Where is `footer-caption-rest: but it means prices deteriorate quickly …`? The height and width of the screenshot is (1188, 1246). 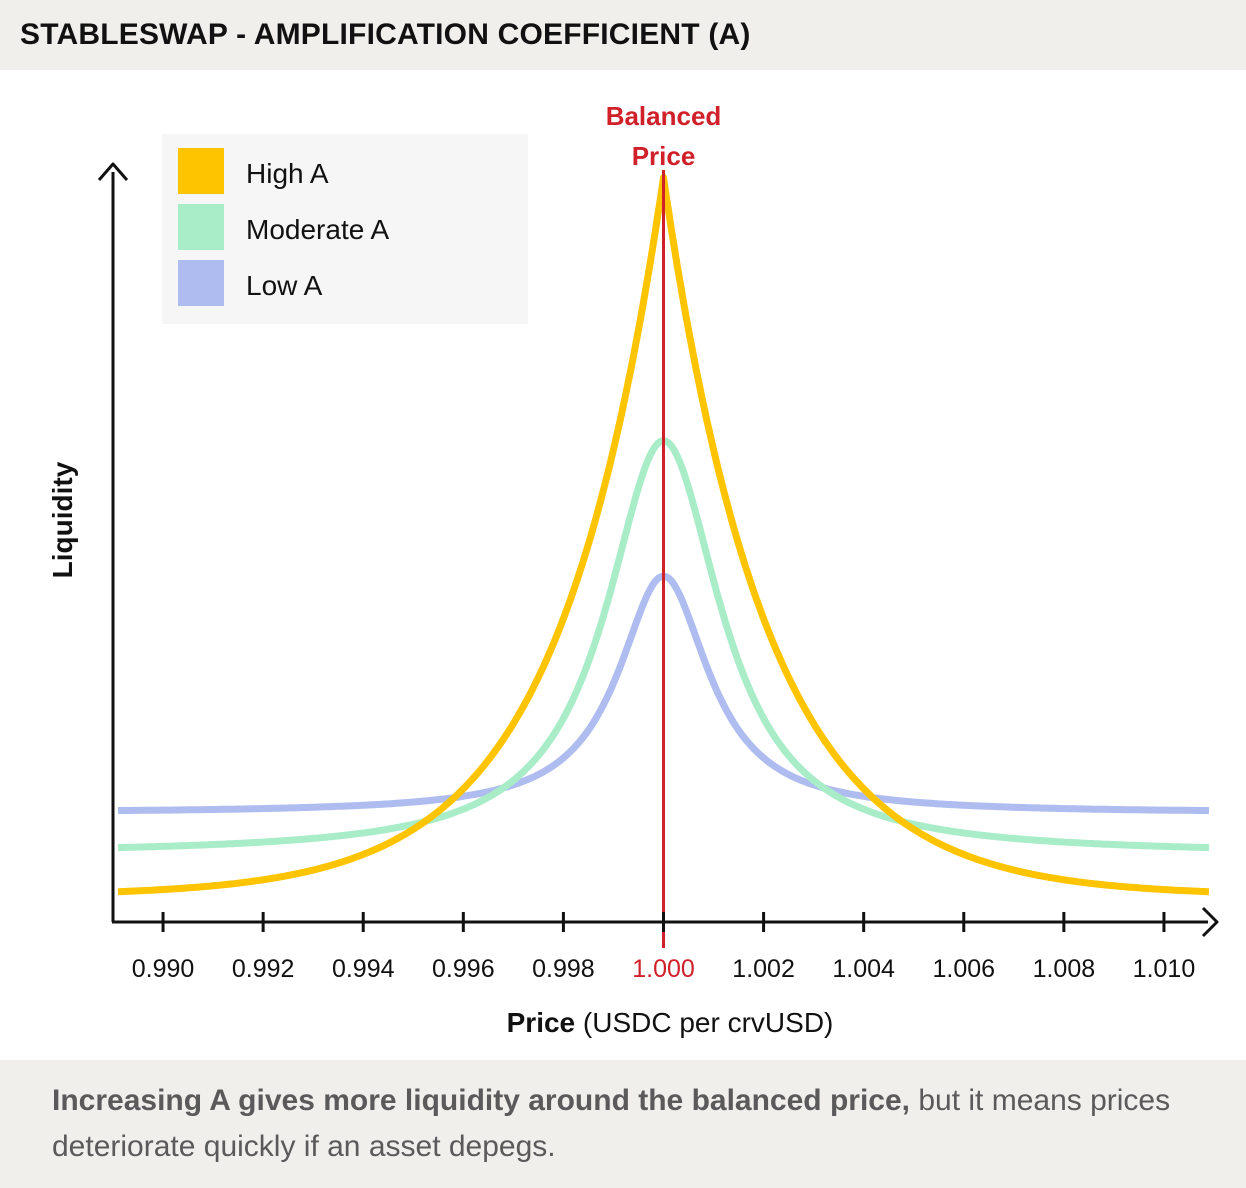 footer-caption-rest: but it means prices deteriorate quickly … is located at coordinates (611, 1123).